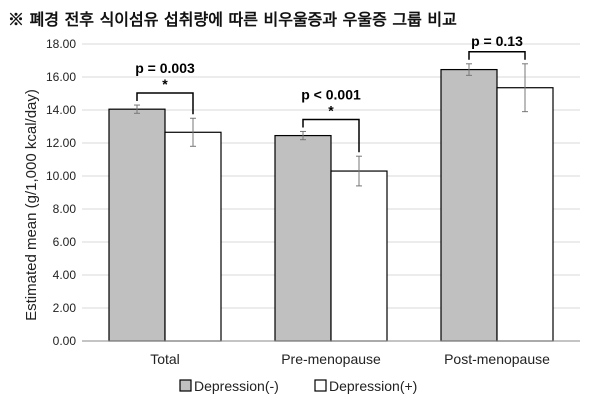  Describe the element at coordinates (165, 359) in the screenshot. I see `x-category-label: Total` at that location.